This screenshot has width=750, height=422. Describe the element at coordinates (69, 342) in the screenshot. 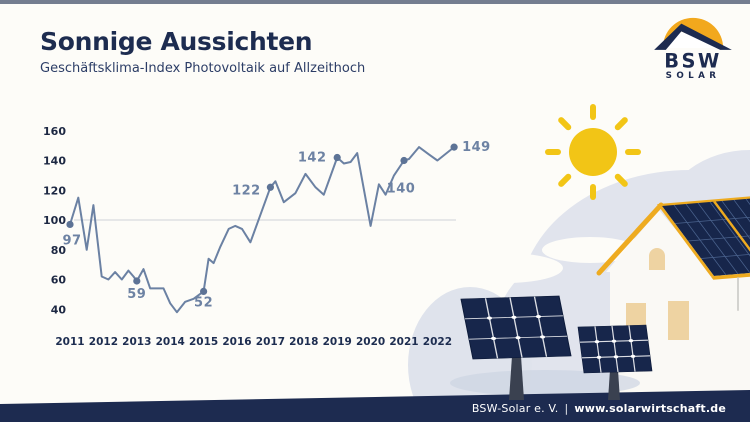

I see `x-axis-tick: 2011` at that location.